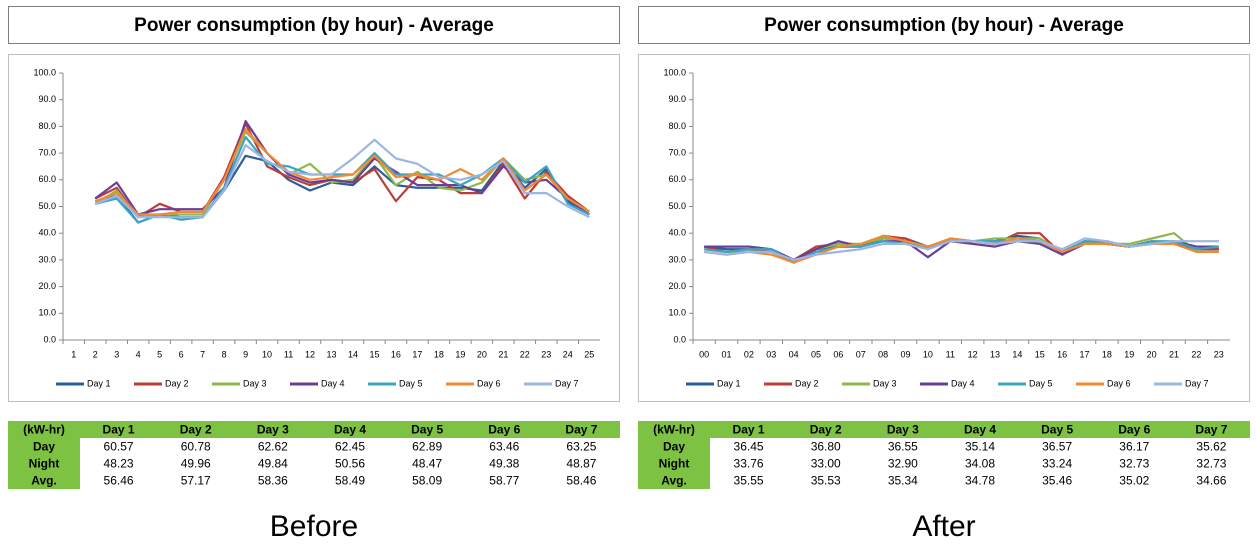  Describe the element at coordinates (44, 447) in the screenshot. I see `table-row-label: Day` at that location.